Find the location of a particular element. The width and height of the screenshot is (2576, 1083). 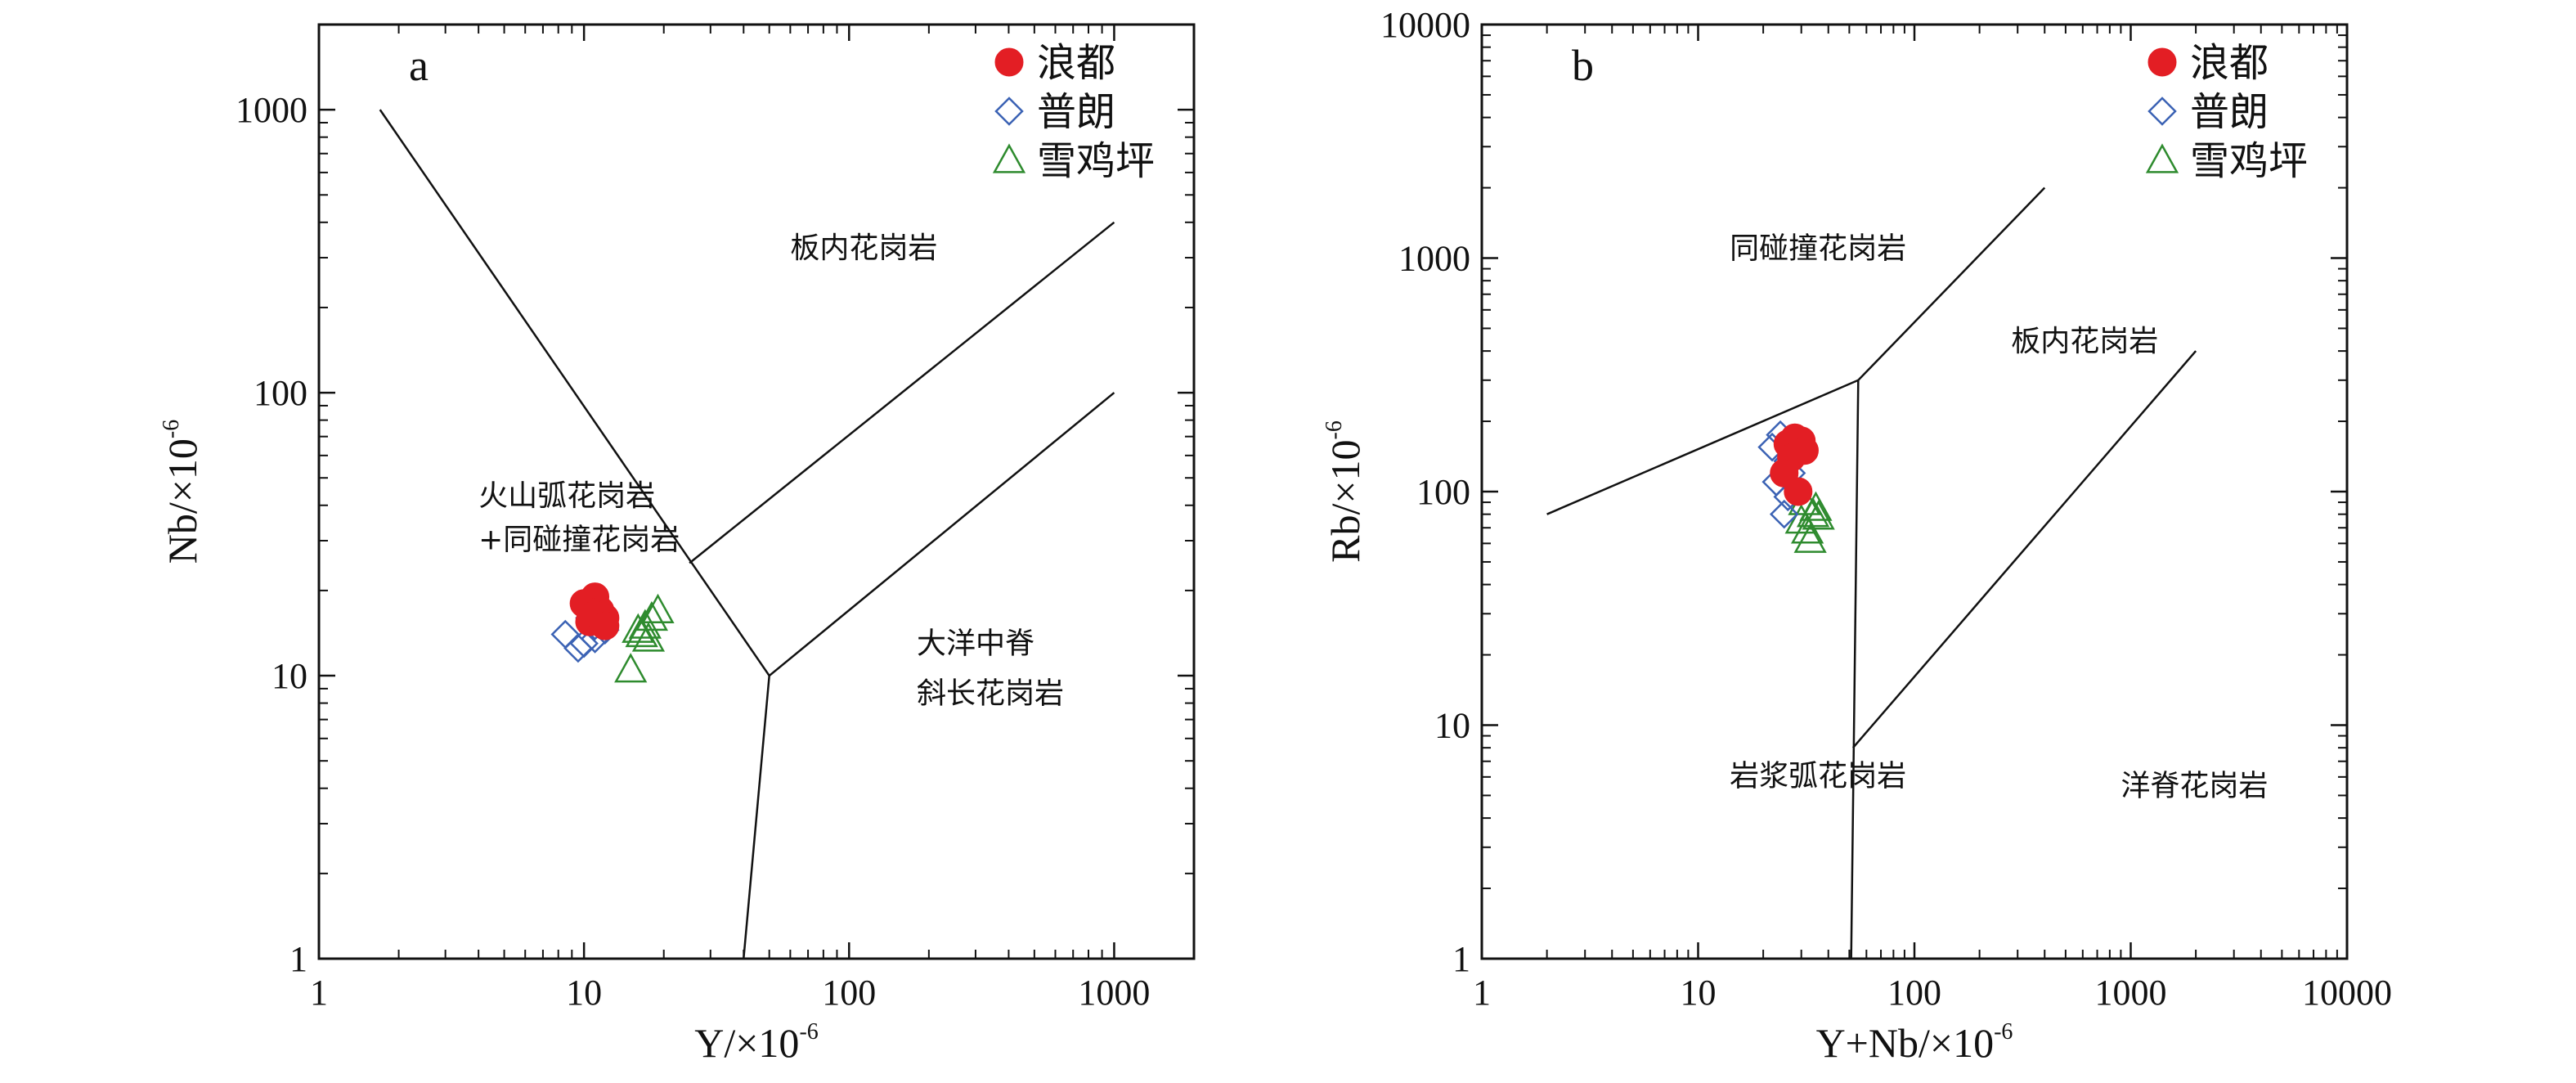

p0-legend-label: 浪都 is located at coordinates (1076, 63).